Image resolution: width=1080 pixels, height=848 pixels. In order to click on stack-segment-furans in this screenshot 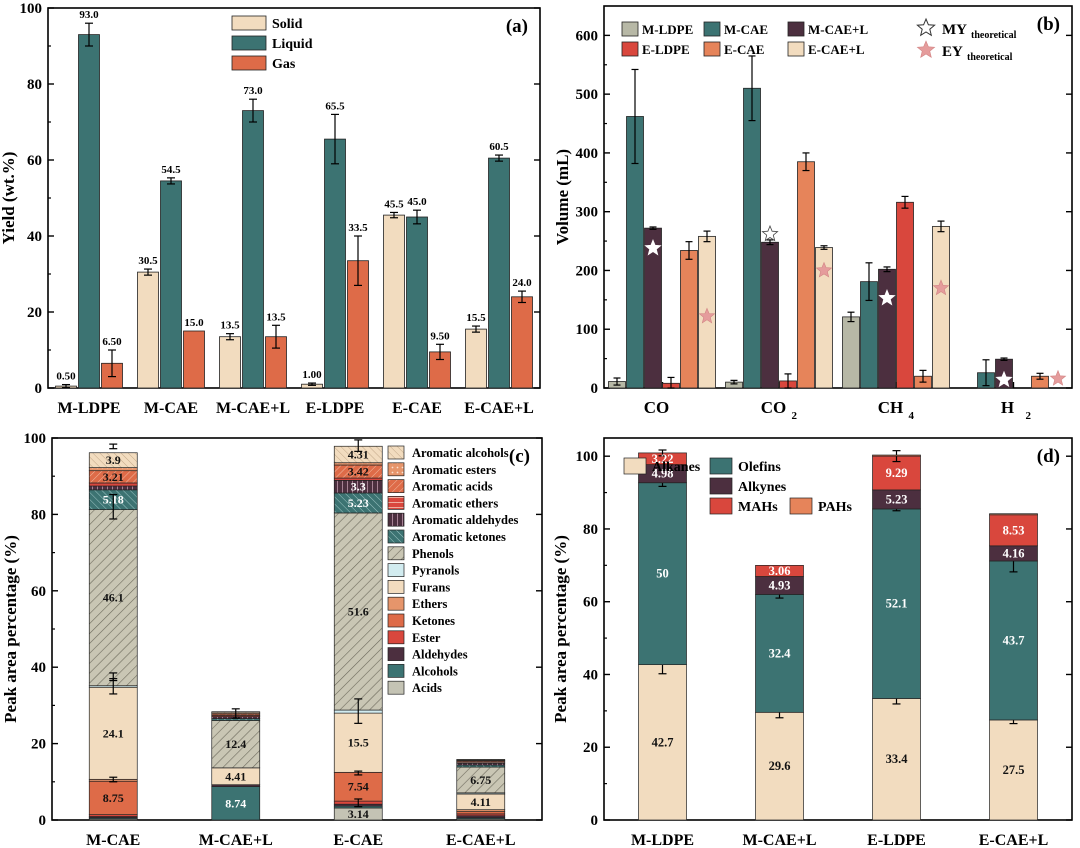, I will do `click(358, 742)`.